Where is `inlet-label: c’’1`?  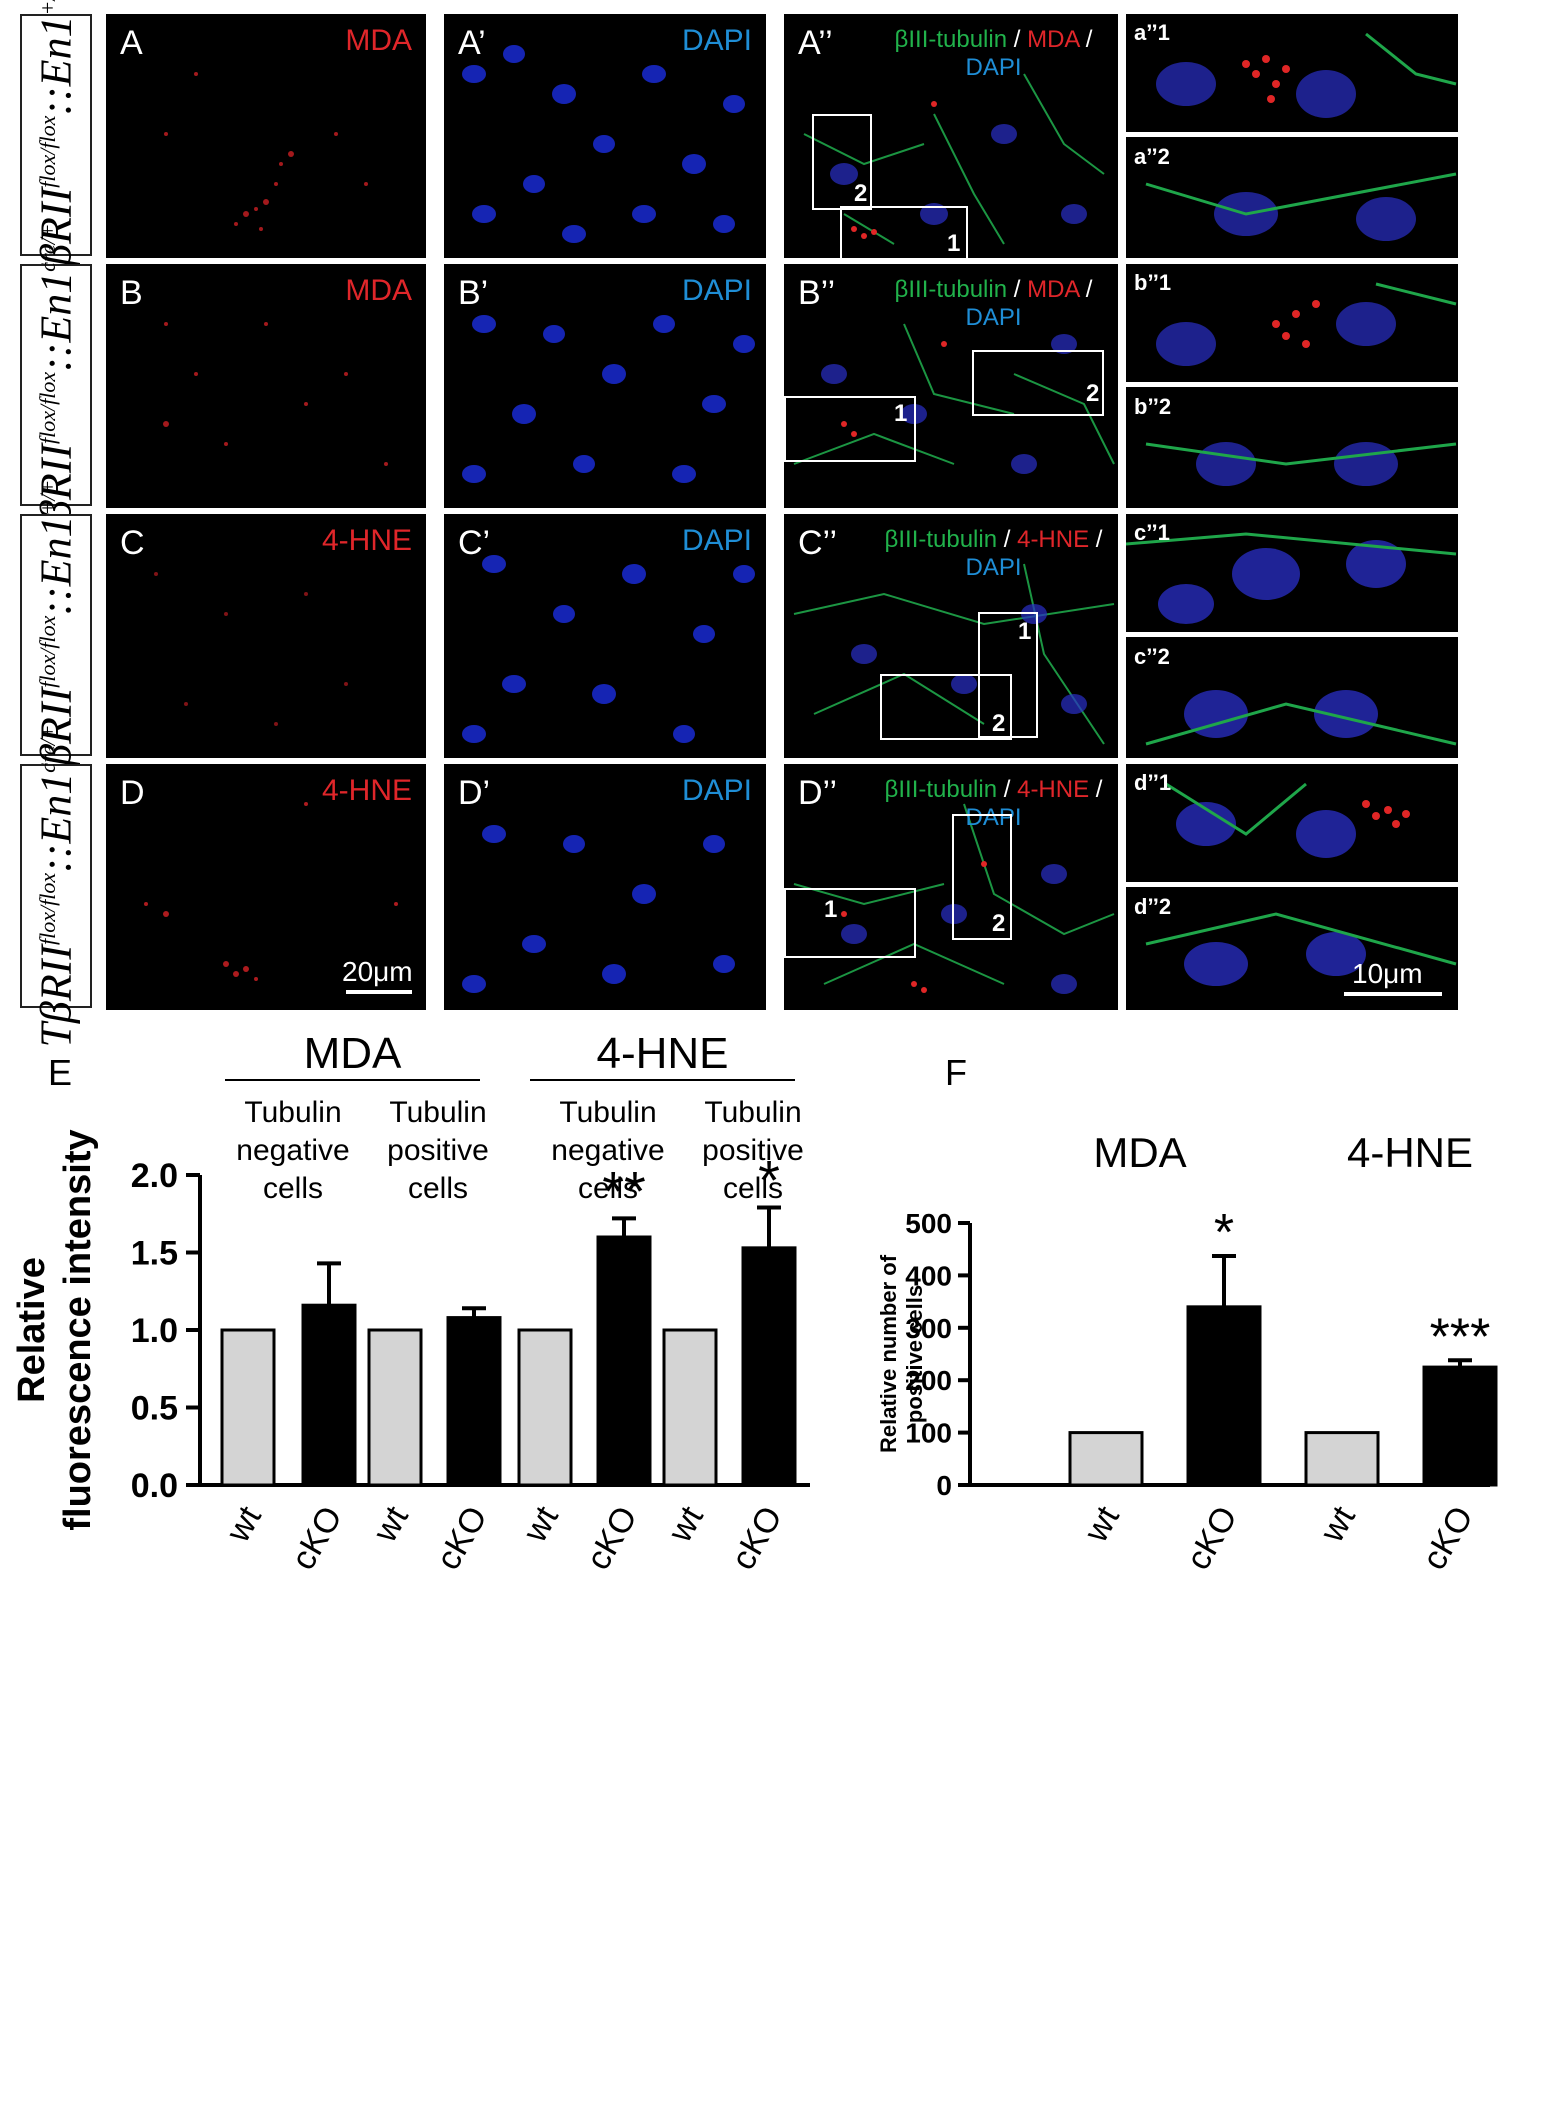
inlet-label: c’’1 is located at coordinates (1152, 532).